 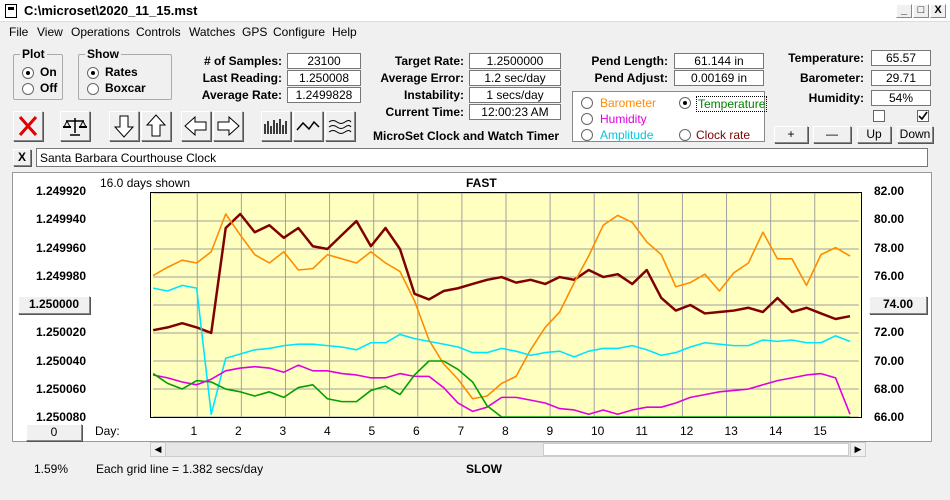 I want to click on bar-view-button, so click(x=276, y=126).